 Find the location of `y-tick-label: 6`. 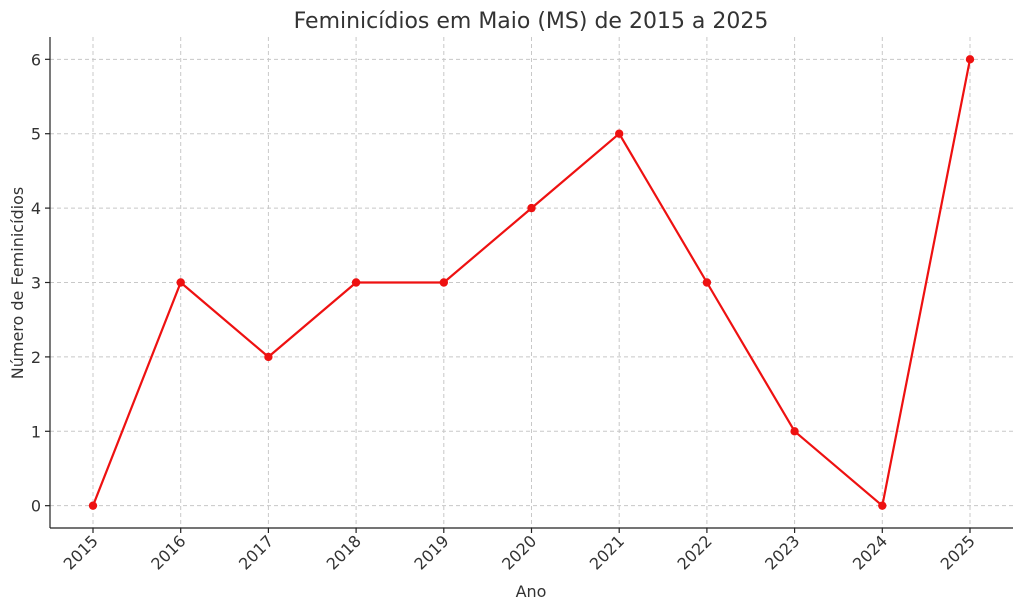

y-tick-label: 6 is located at coordinates (36, 59).